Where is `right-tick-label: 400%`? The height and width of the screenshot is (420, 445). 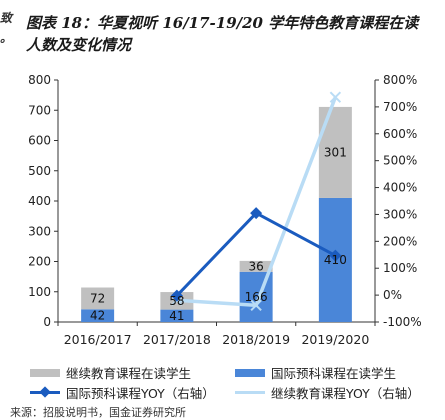 right-tick-label: 400% is located at coordinates (400, 188).